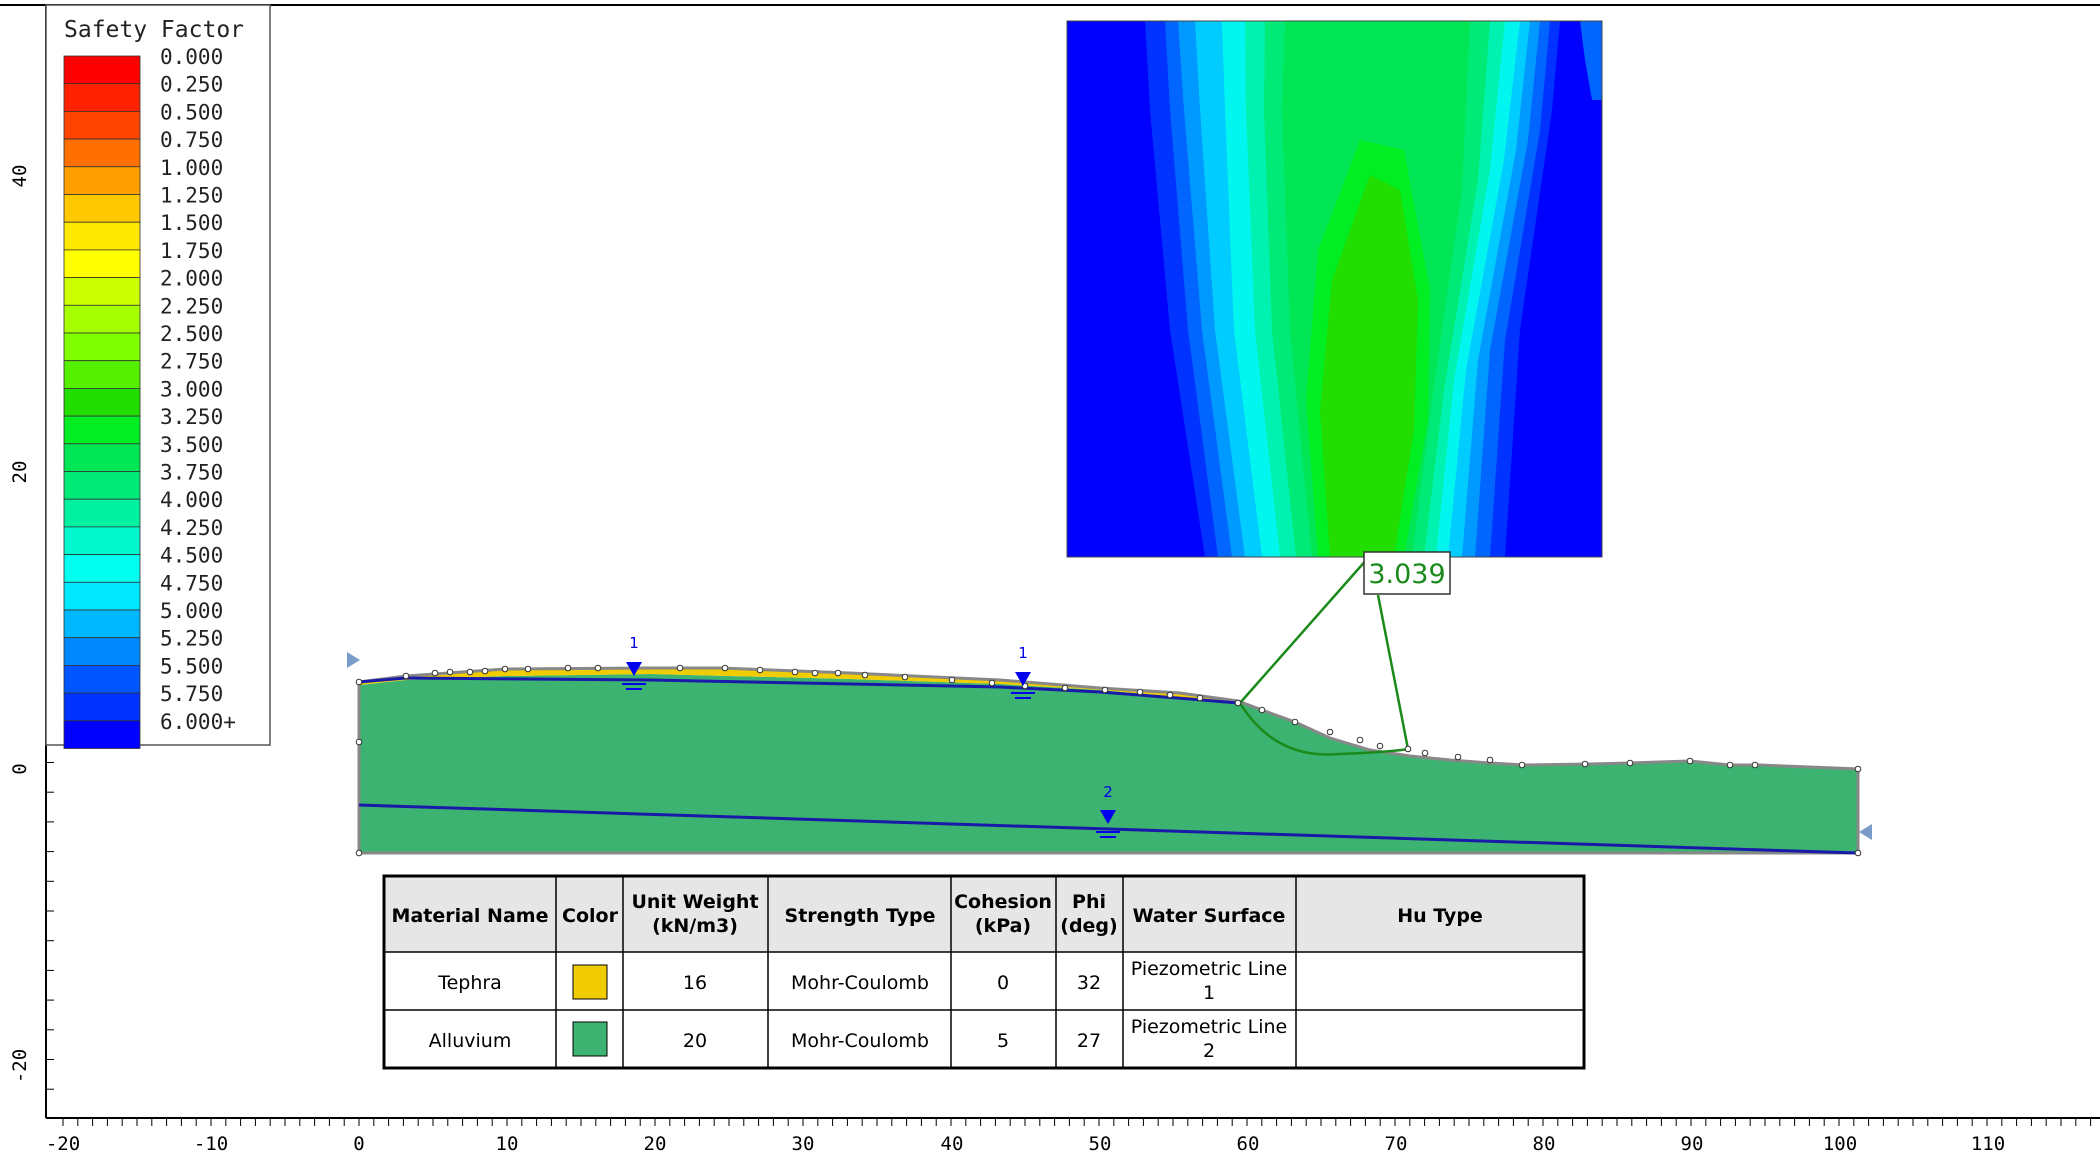 This screenshot has height=1154, width=2100. What do you see at coordinates (1108, 810) in the screenshot?
I see `water-table-marker-2: 2` at bounding box center [1108, 810].